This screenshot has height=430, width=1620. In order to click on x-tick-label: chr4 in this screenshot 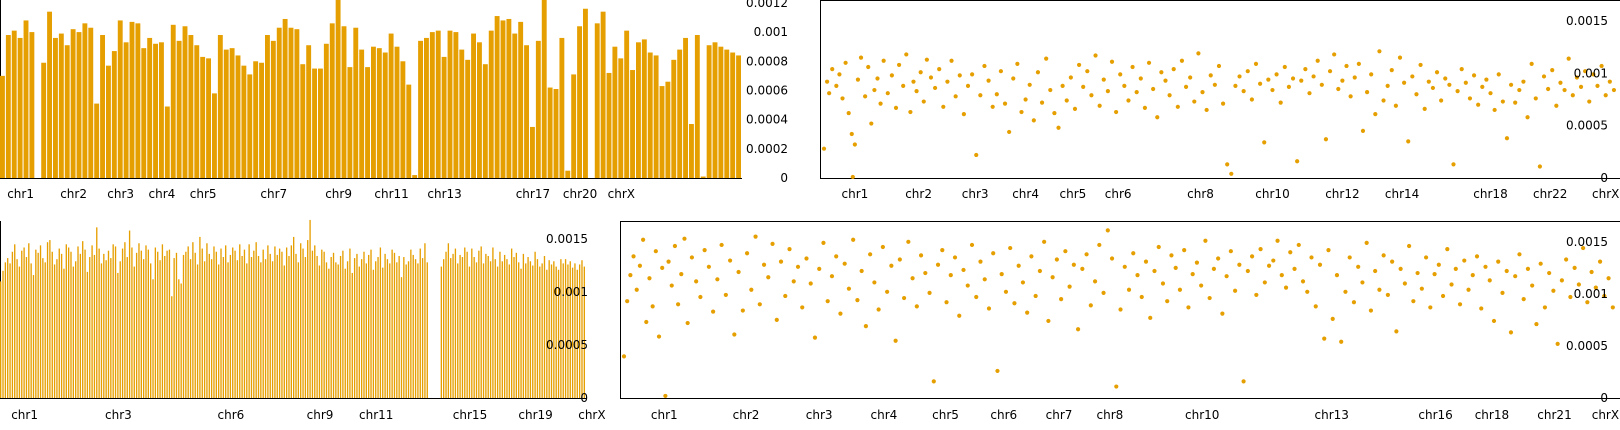, I will do `click(162, 194)`.